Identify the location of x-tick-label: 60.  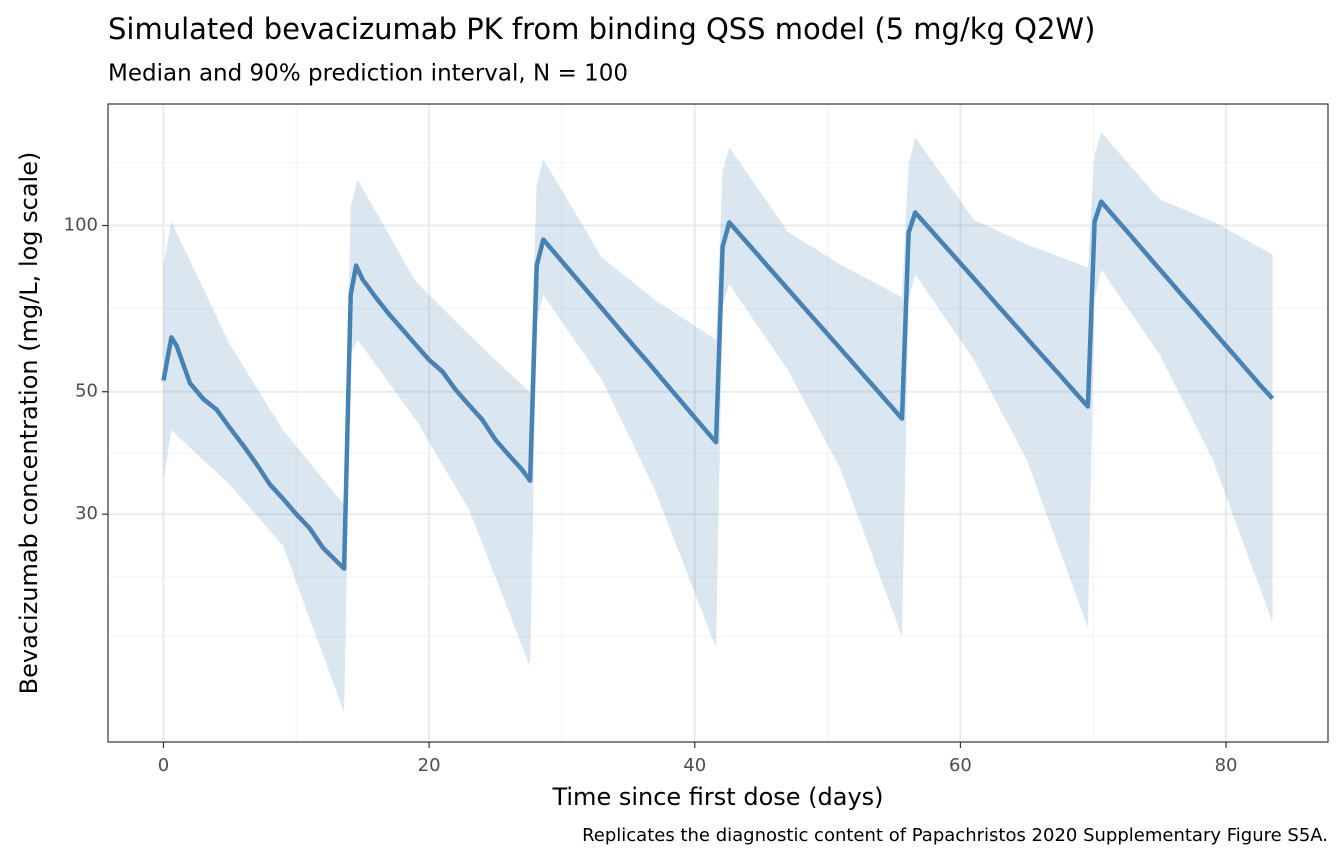
(960, 765).